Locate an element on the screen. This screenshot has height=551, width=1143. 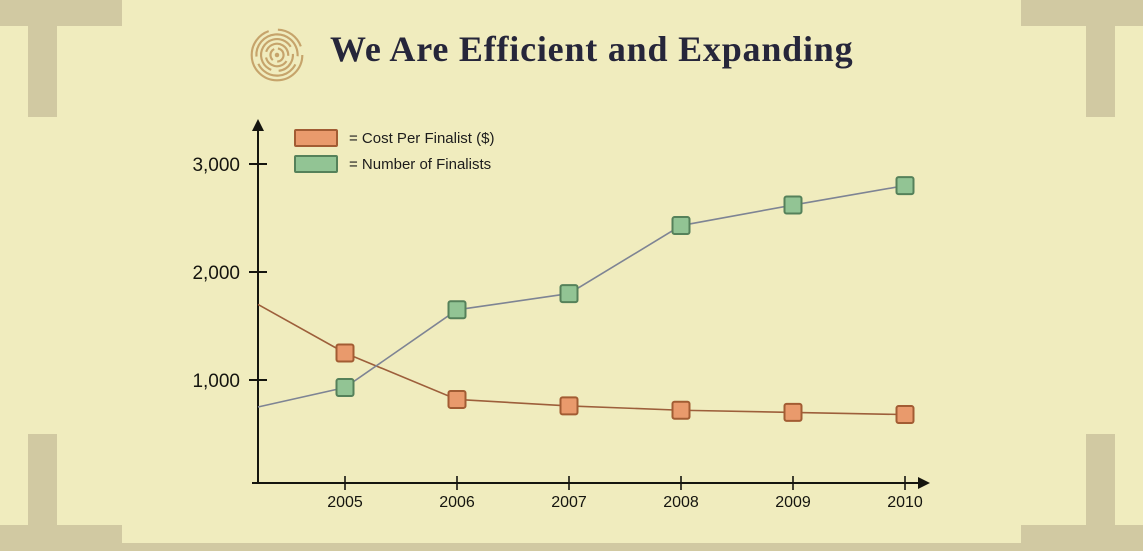
legend-label-cost: = Cost Per Finalist ($) is located at coordinates (422, 138).